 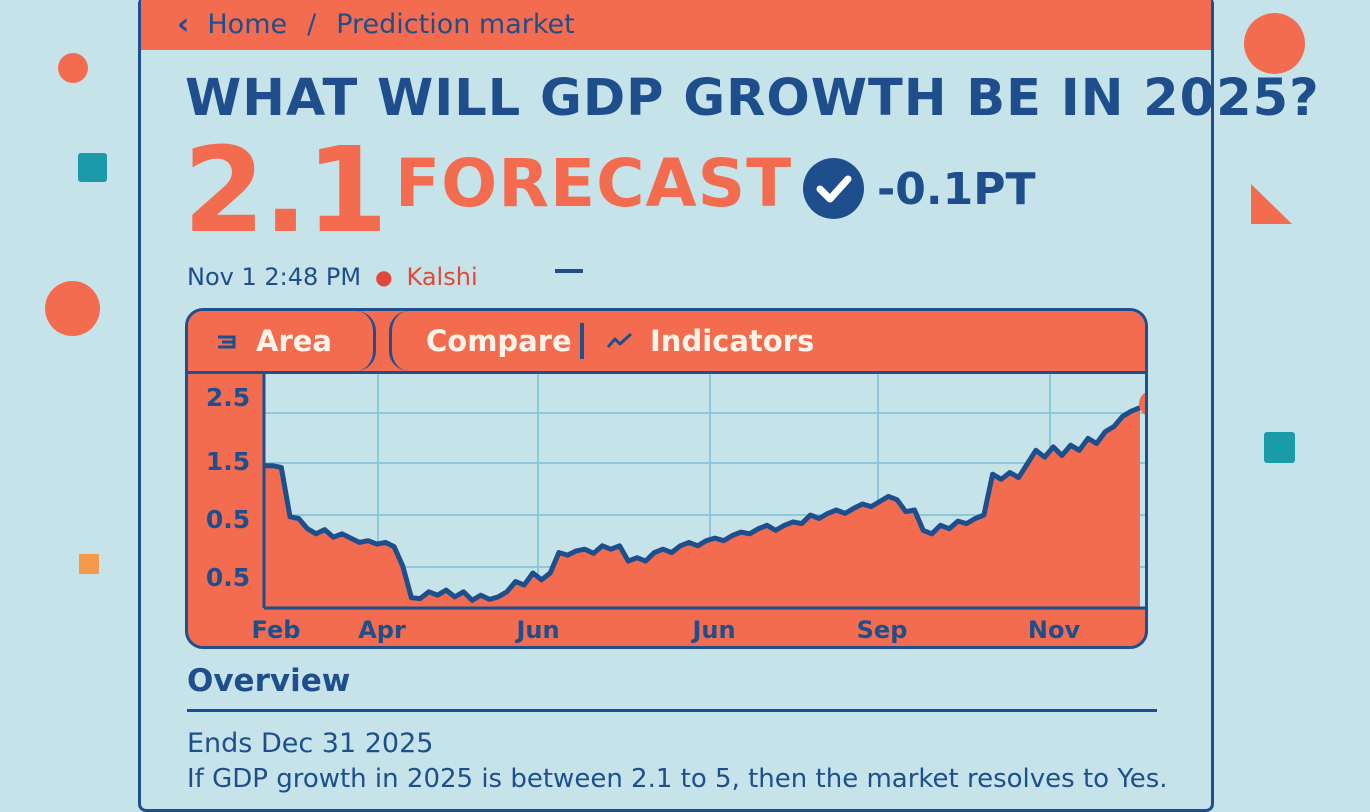 I want to click on chevron-left-icon: ‹, so click(x=183, y=24).